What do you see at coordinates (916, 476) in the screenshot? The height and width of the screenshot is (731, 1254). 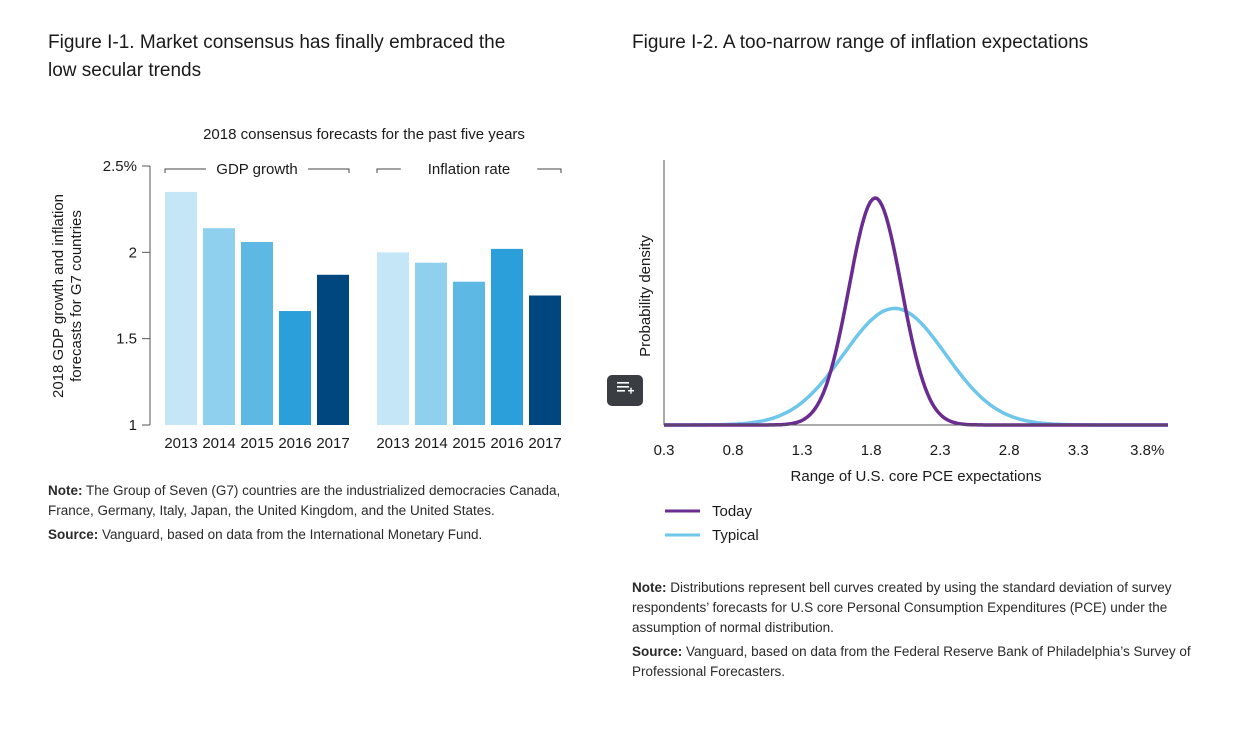 I see `x-axis-label: Range of U.S. core PCE expectations` at bounding box center [916, 476].